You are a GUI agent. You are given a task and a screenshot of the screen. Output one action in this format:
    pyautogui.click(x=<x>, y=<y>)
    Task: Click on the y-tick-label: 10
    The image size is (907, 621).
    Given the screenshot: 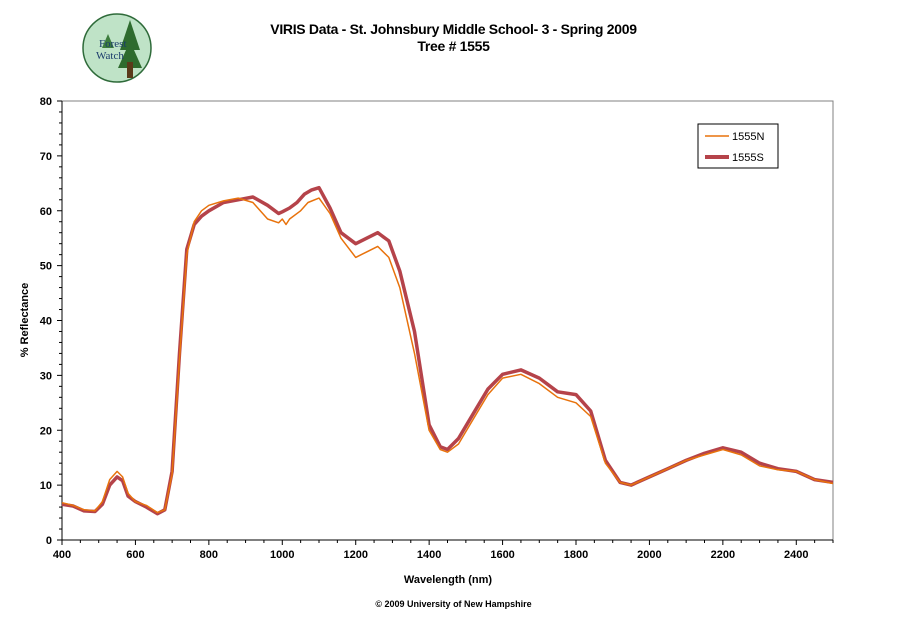 What is the action you would take?
    pyautogui.click(x=46, y=486)
    